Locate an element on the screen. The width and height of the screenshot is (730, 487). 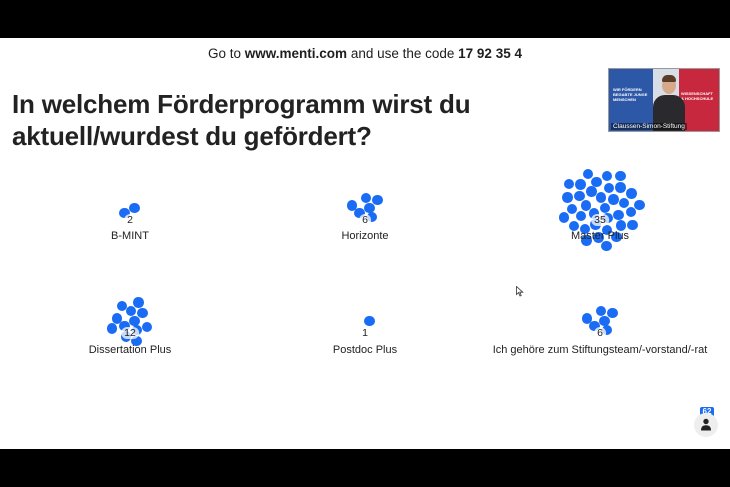
vote-count: 1 is located at coordinates (365, 333).